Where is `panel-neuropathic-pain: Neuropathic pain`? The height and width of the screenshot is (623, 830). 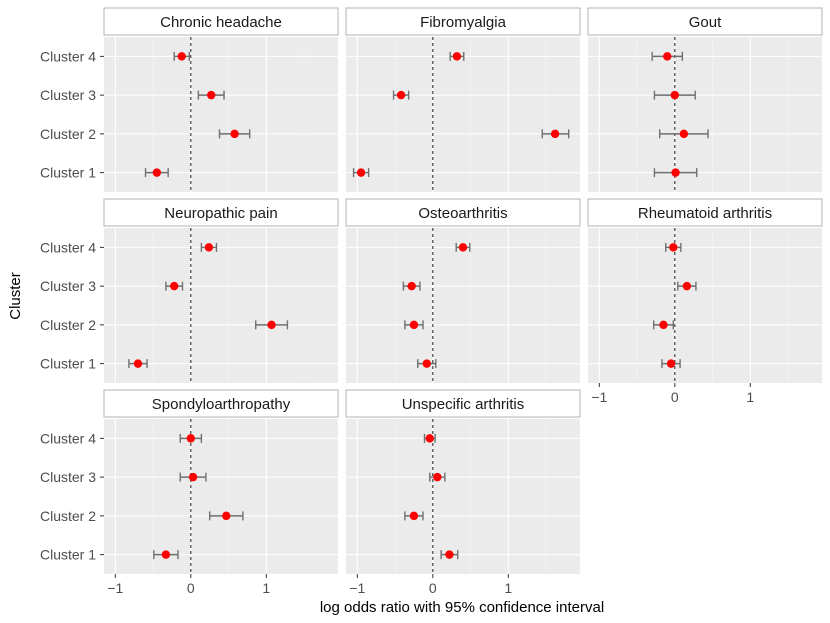 panel-neuropathic-pain: Neuropathic pain is located at coordinates (221, 290).